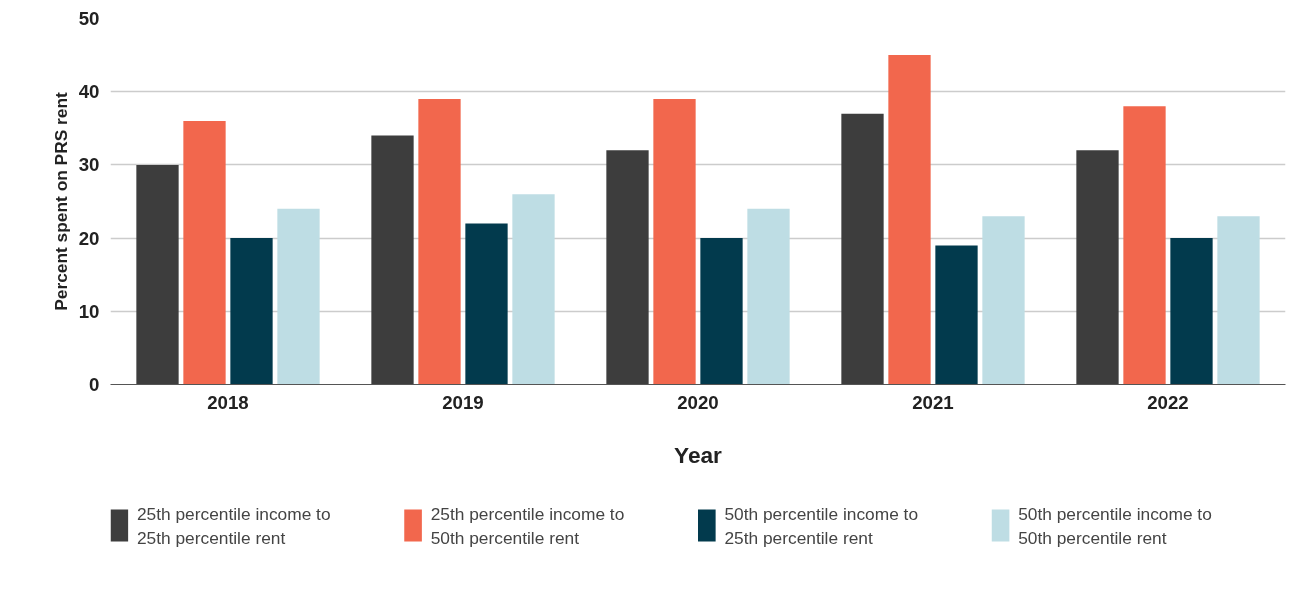 The image size is (1303, 601). I want to click on x-tick-label: 2022, so click(1168, 402).